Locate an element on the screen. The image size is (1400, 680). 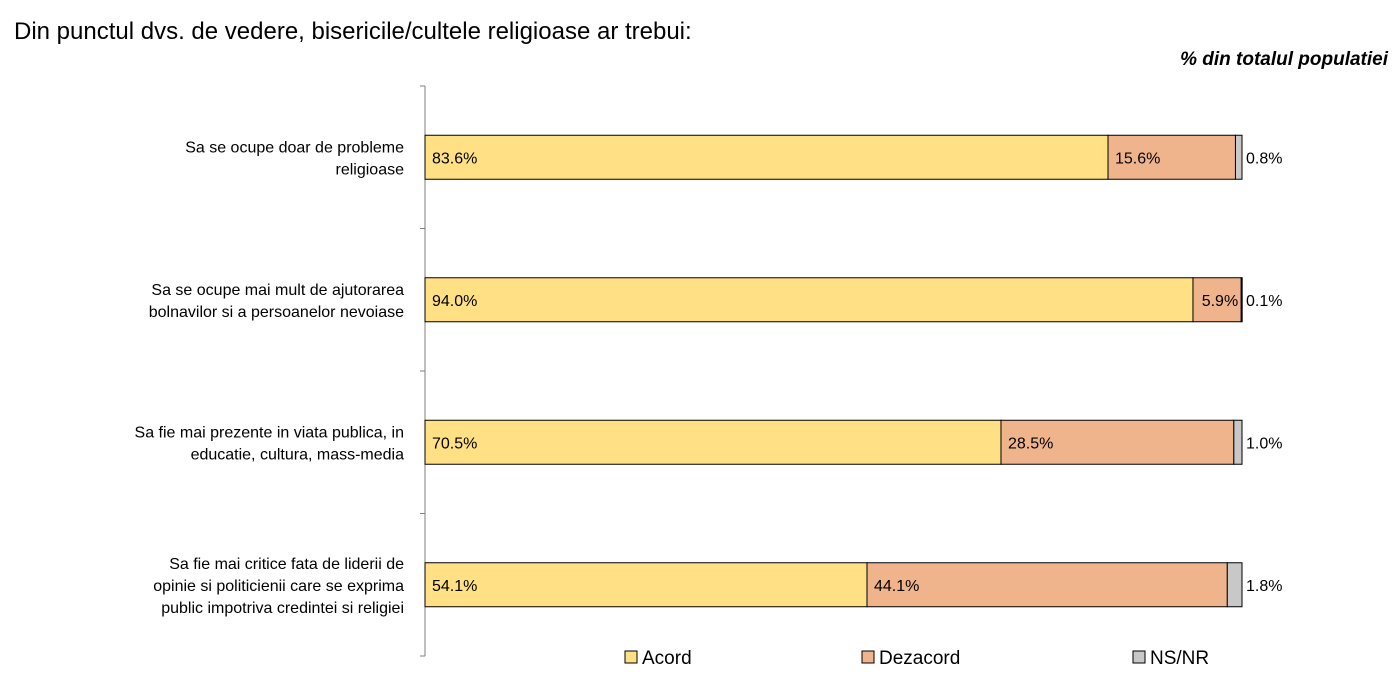
category-label-line: opinie si politicienii care se exprima is located at coordinates (278, 586).